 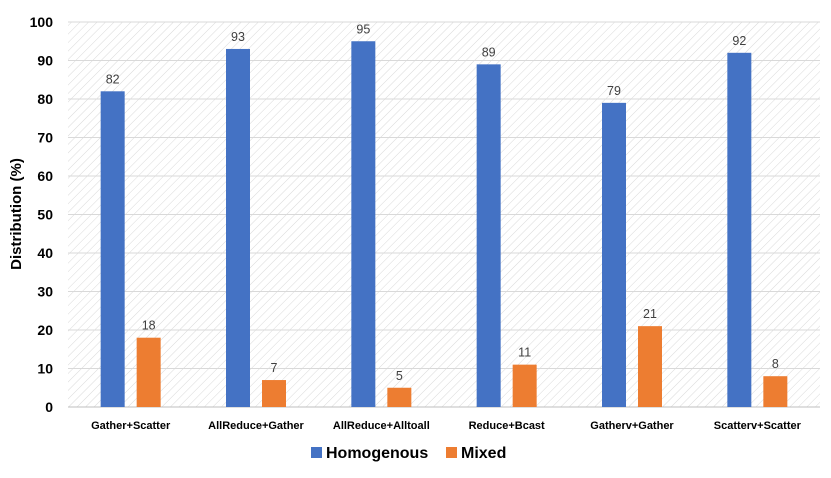 What do you see at coordinates (524, 353) in the screenshot?
I see `data-label: 11` at bounding box center [524, 353].